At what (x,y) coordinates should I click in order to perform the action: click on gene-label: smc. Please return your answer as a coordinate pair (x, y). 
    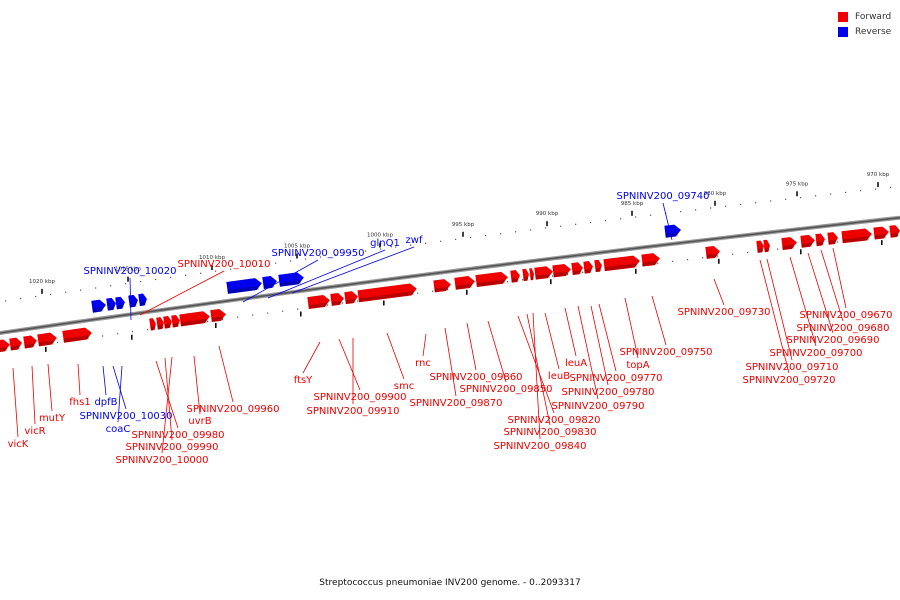
    Looking at the image, I should click on (404, 386).